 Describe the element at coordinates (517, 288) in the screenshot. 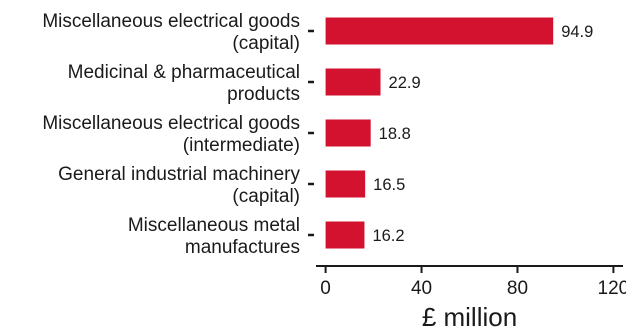

I see `x-tick-label: 80` at that location.